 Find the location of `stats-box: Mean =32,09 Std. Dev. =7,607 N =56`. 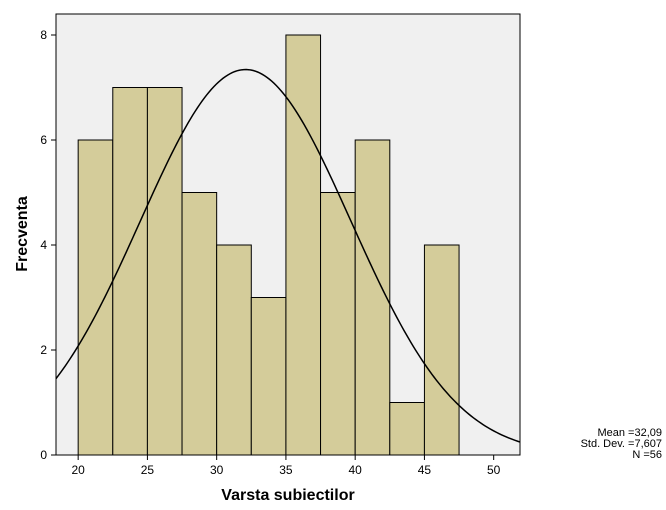

stats-box: Mean =32,09 Std. Dev. =7,607 N =56 is located at coordinates (620, 444).